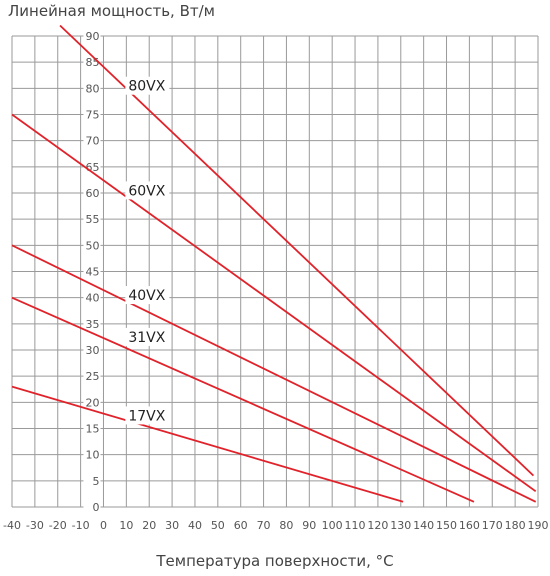 This screenshot has width=550, height=576. I want to click on y-tick-label: 30, so click(92, 350).